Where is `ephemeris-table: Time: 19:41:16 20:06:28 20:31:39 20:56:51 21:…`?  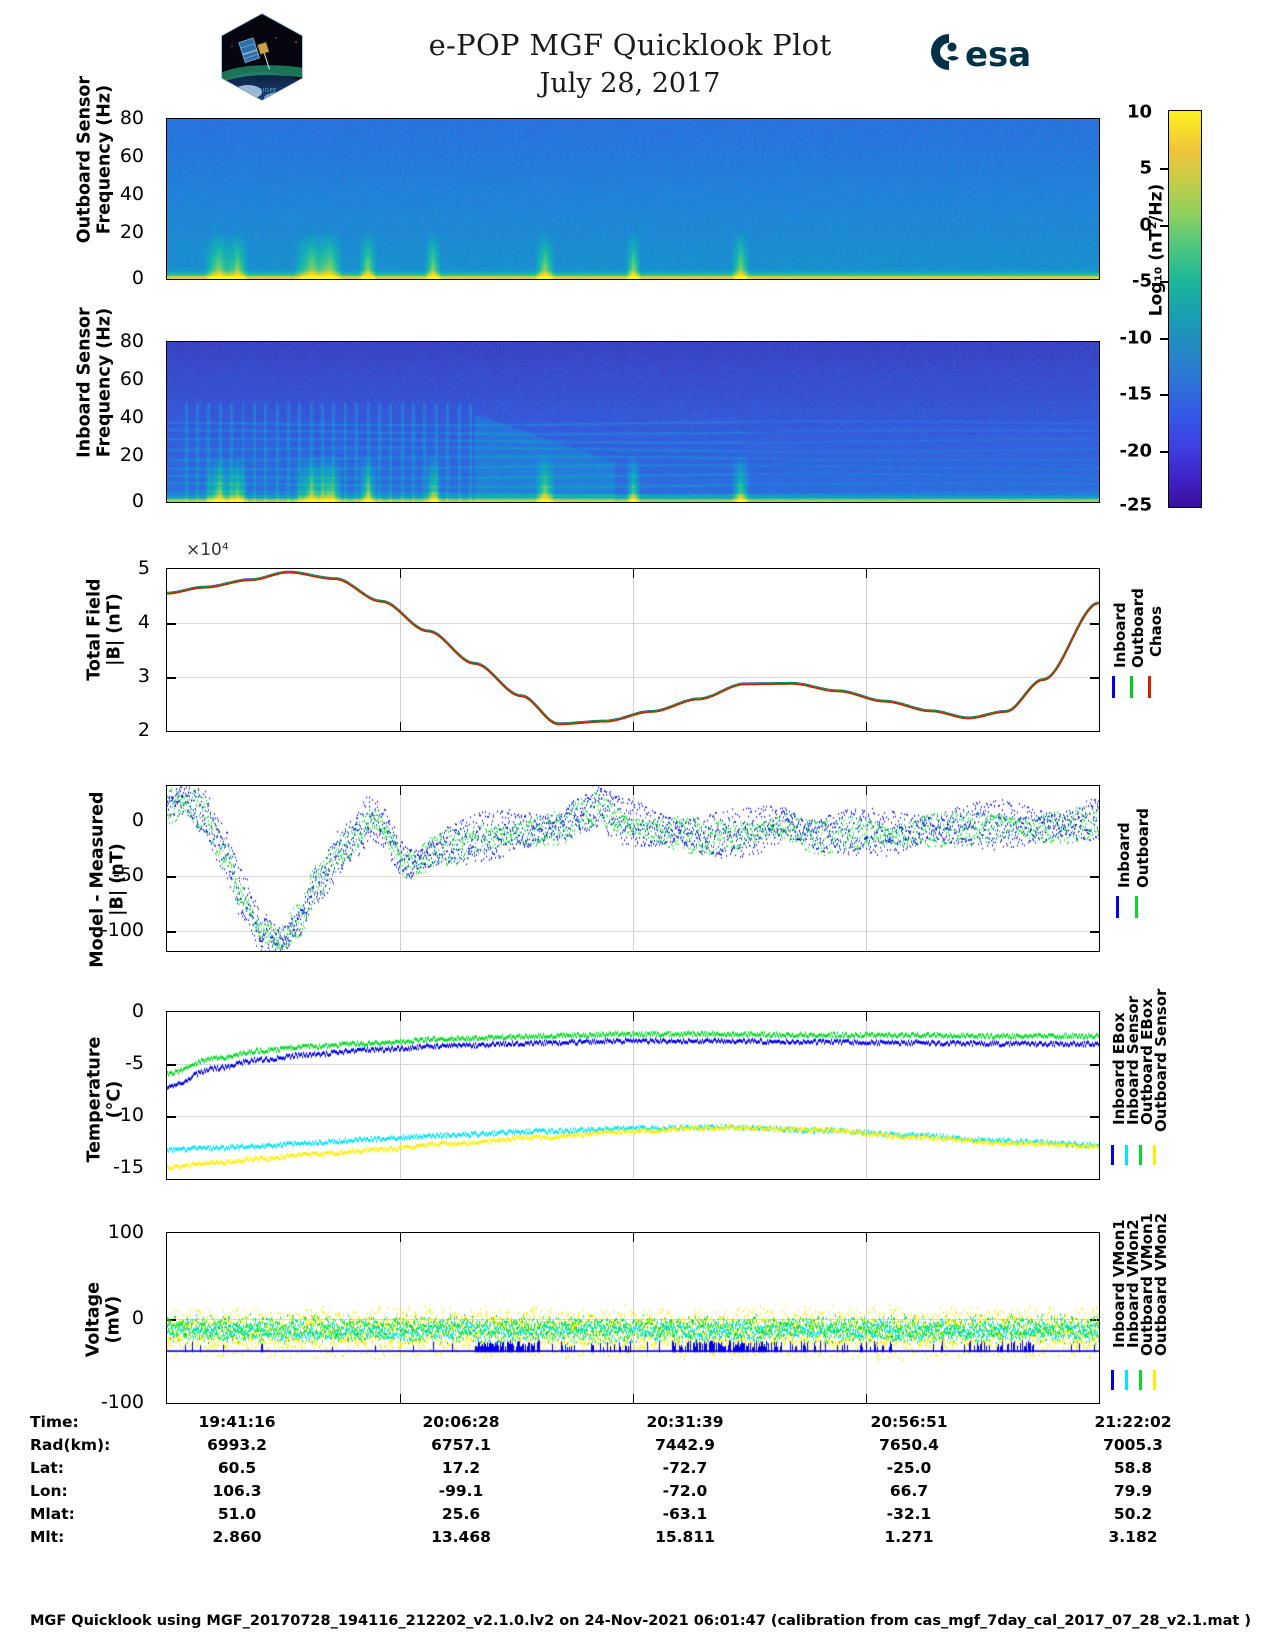
ephemeris-table: Time: 19:41:16 20:06:28 20:31:39 20:56:51 21:… is located at coordinates (637, 1479).